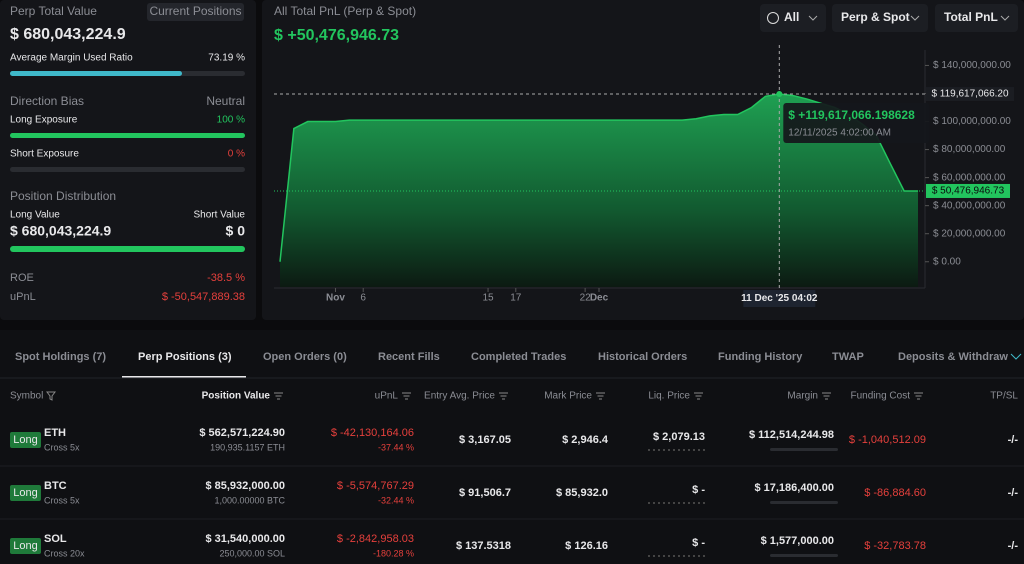 The image size is (1024, 564). Describe the element at coordinates (44, 120) in the screenshot. I see `label: Long Exposure` at that location.